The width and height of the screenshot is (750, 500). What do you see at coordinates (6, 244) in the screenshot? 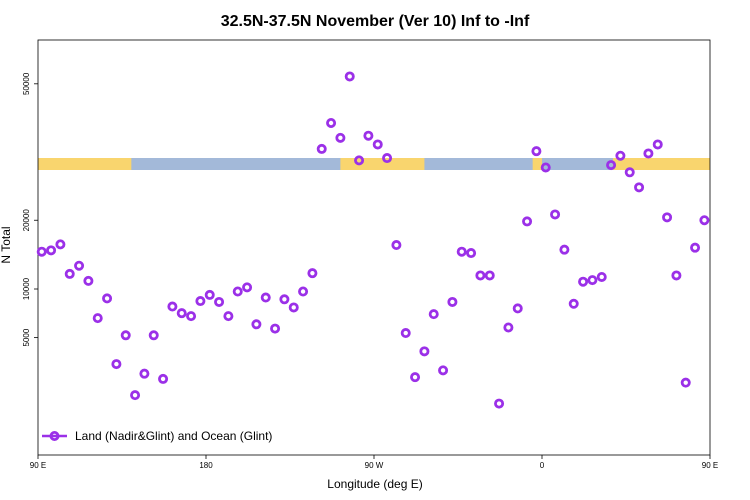
I see `y-axis-label: N Total` at bounding box center [6, 244].